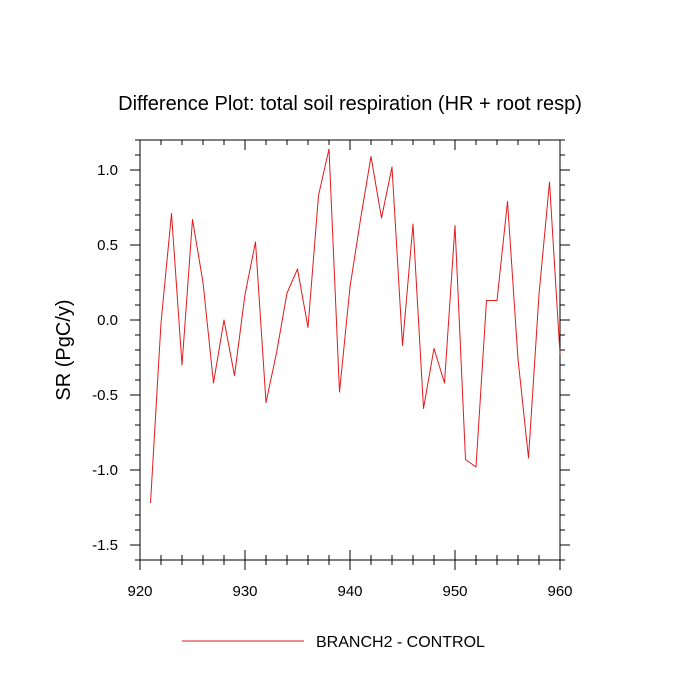 The width and height of the screenshot is (700, 700). What do you see at coordinates (244, 591) in the screenshot?
I see `x-tick-label: 930` at bounding box center [244, 591].